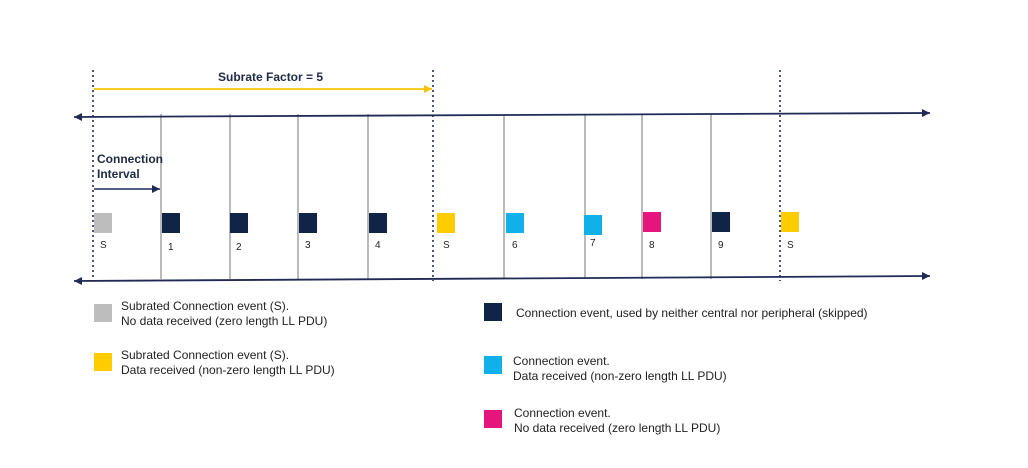  I want to click on legend-swatch-navy, so click(493, 312).